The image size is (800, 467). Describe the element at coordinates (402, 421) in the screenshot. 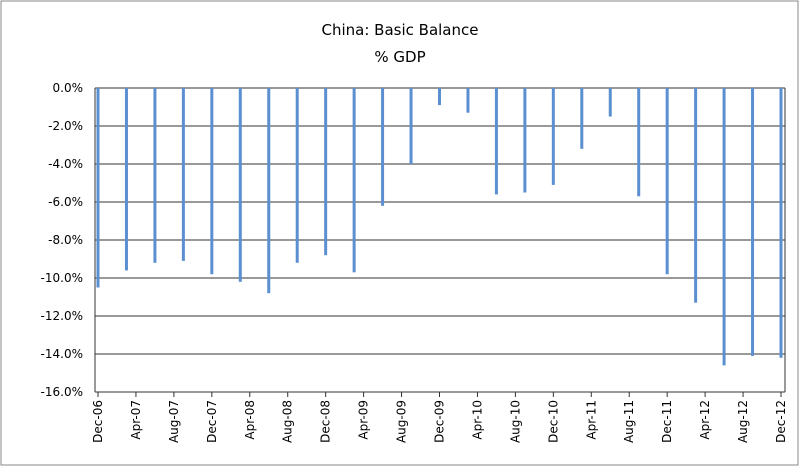

I see `x-tick-label: Aug-09` at that location.